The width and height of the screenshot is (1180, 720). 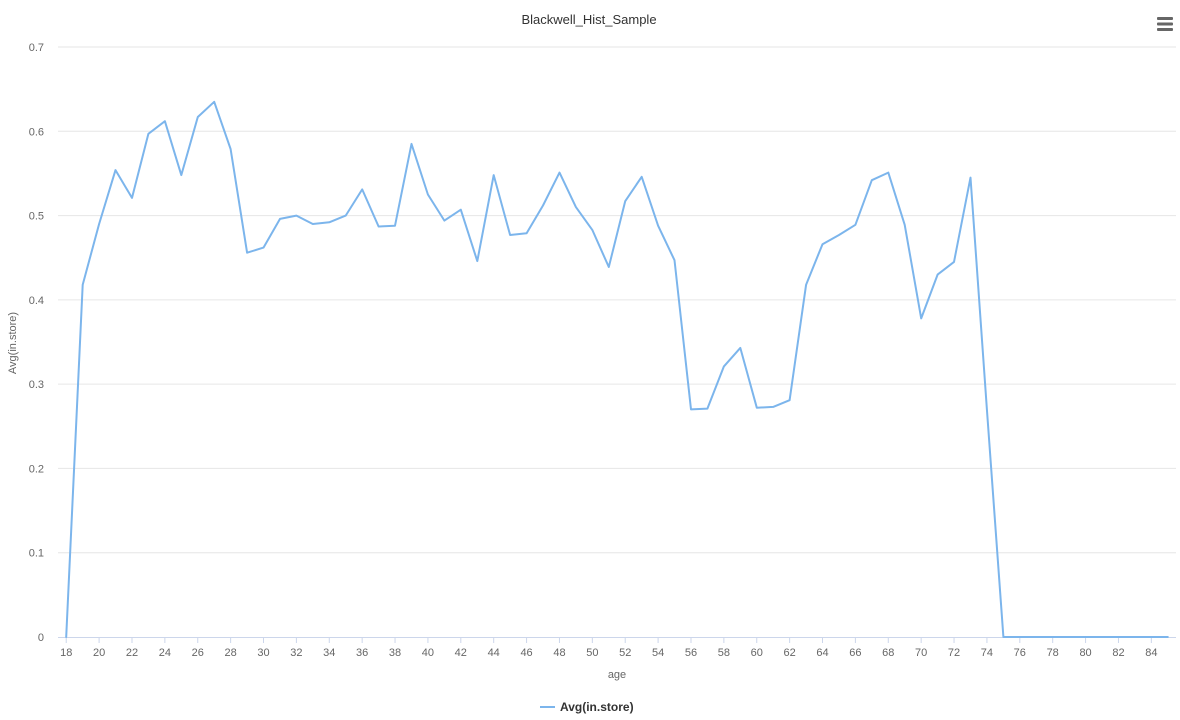 What do you see at coordinates (231, 653) in the screenshot?
I see `x-tick-label: 28` at bounding box center [231, 653].